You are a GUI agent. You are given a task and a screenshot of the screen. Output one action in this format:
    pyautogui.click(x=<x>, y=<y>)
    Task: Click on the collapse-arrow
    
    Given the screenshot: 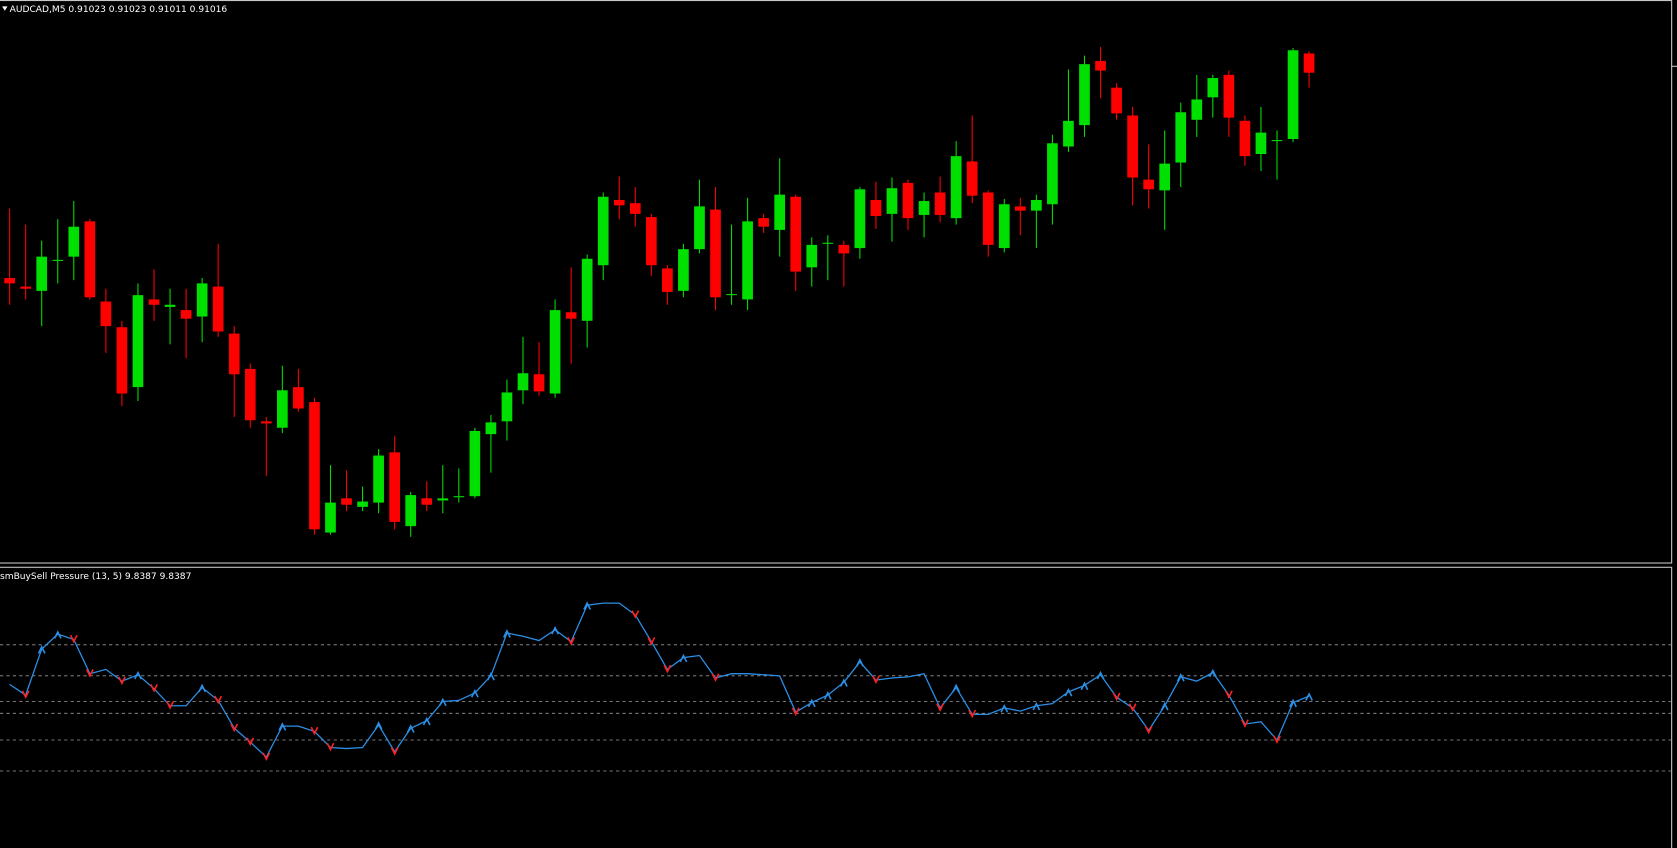 What is the action you would take?
    pyautogui.click(x=5, y=8)
    